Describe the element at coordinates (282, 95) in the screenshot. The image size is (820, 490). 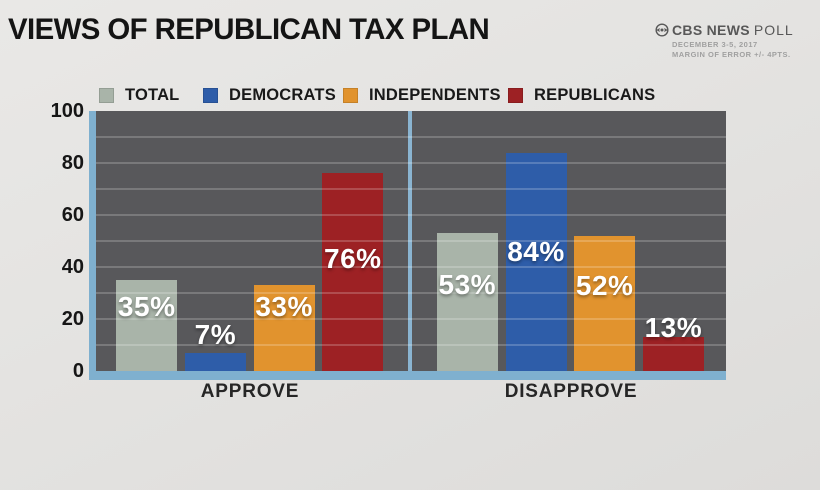
I see `legend-label-democrats: DEMOCRATS` at that location.